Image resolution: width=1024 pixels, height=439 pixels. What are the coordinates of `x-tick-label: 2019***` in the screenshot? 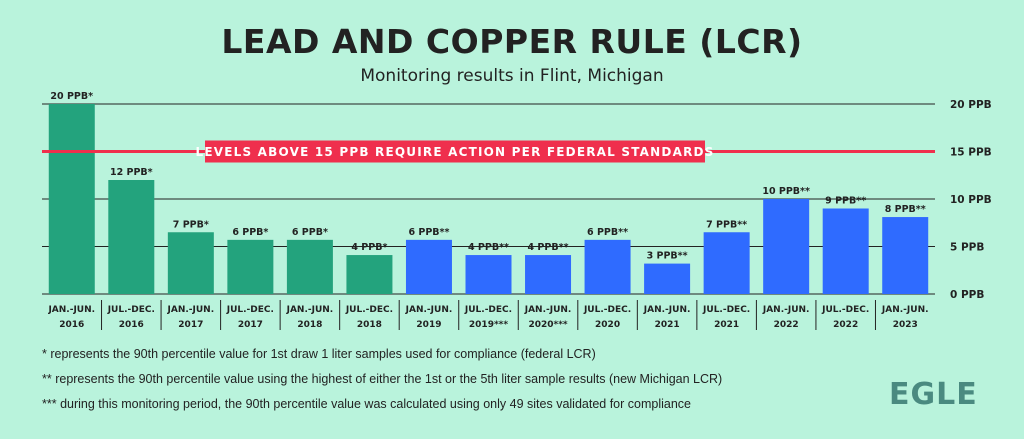 It's located at (488, 325).